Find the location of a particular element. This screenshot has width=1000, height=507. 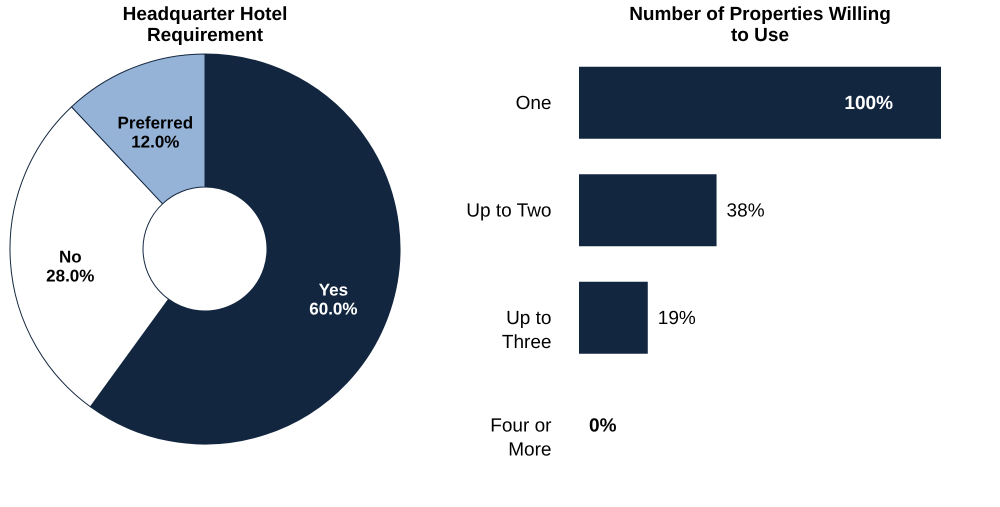

y-tick-label: One is located at coordinates (534, 103).